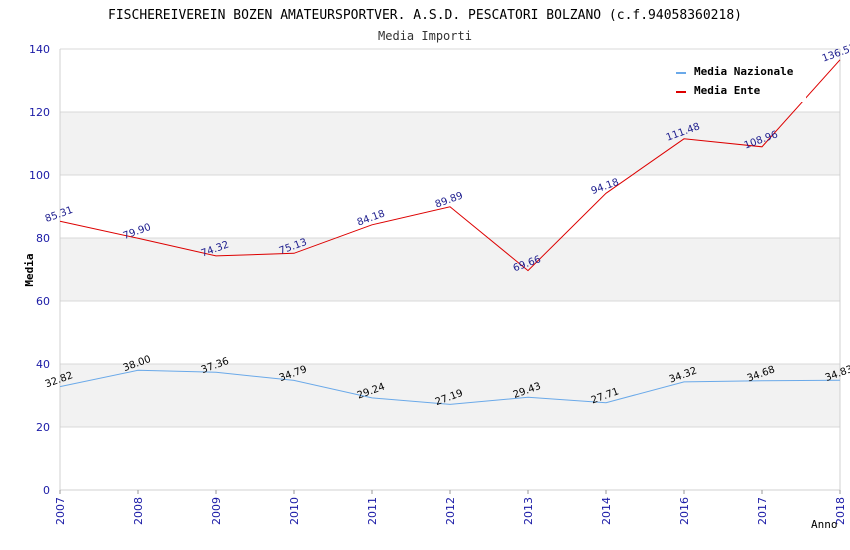 The height and width of the screenshot is (550, 850). I want to click on x-tick-label: 2018, so click(840, 511).